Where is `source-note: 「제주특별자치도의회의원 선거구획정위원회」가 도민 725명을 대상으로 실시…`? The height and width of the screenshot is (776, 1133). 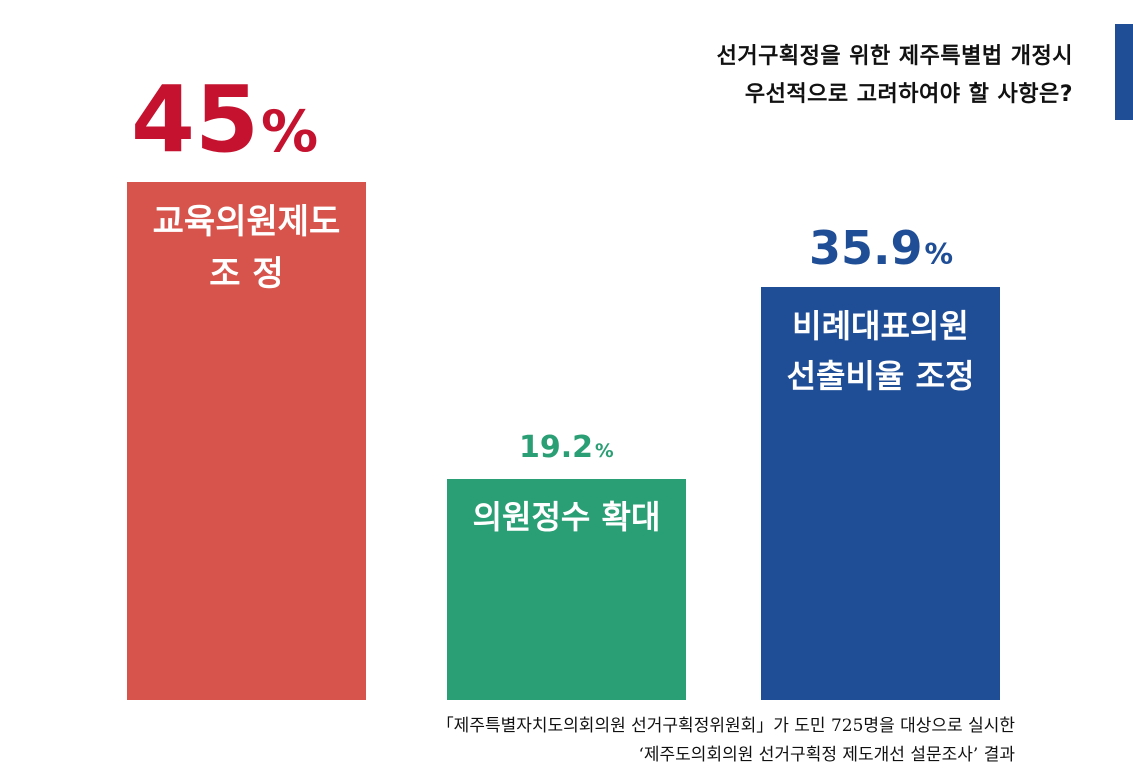 source-note: 「제주특별자치도의회의원 선거구획정위원회」가 도민 725명을 대상으로 실시… is located at coordinates (726, 741).